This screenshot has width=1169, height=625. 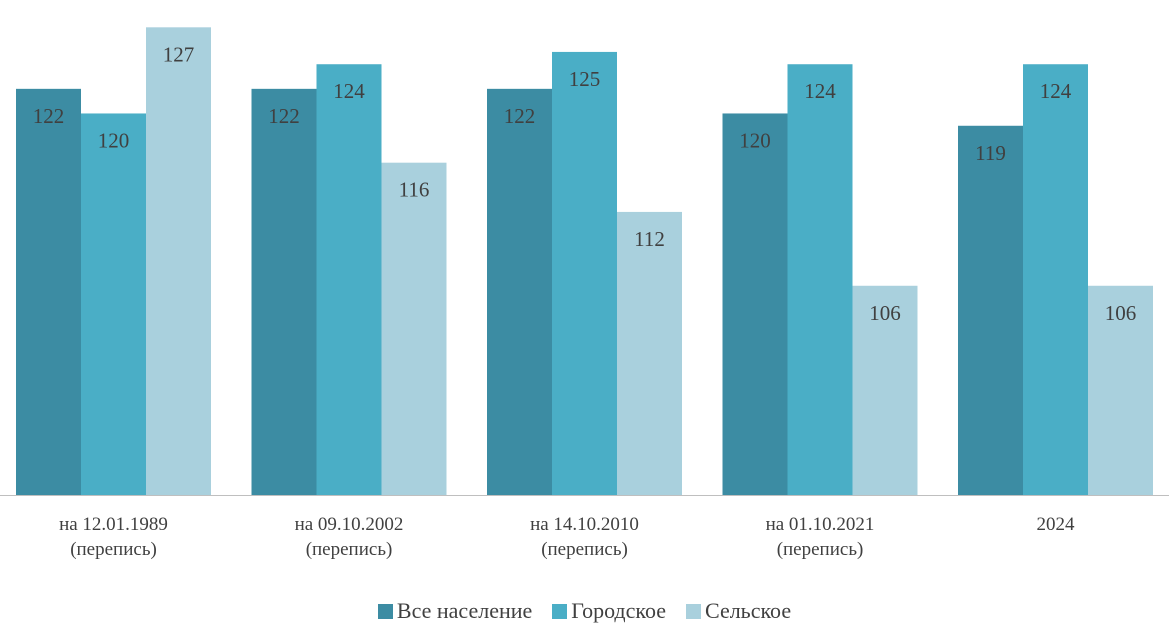 I want to click on category-label-5: 2024, so click(x=1056, y=524).